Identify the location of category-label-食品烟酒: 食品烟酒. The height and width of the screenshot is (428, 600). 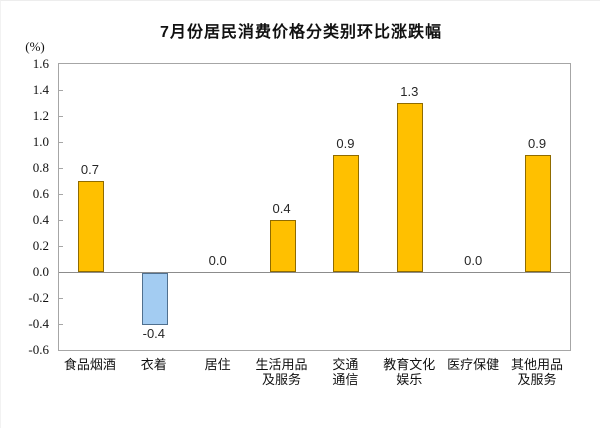
(89, 364).